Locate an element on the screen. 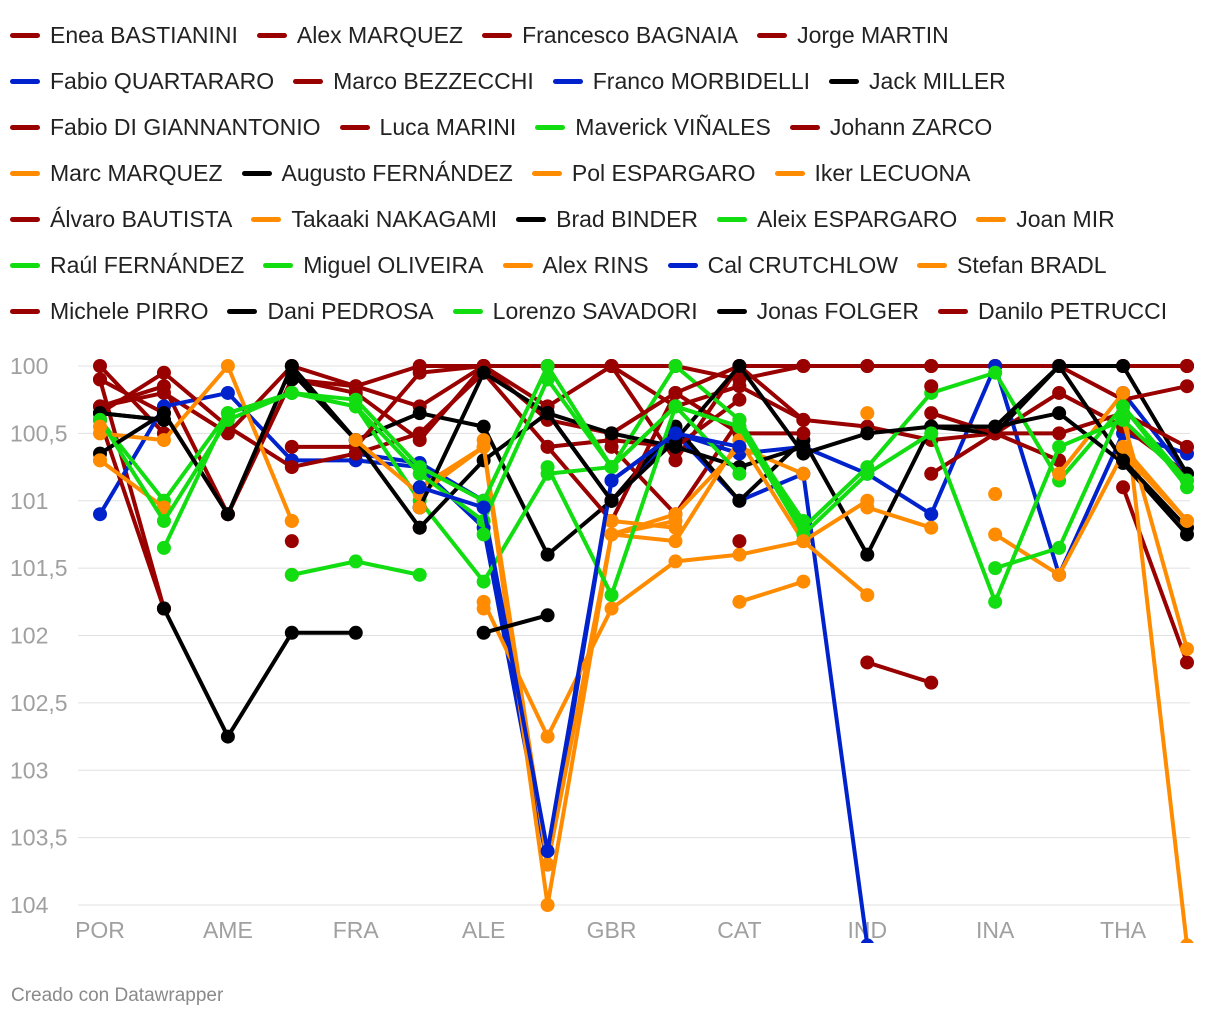  legend-item: Jack MILLER is located at coordinates (917, 81).